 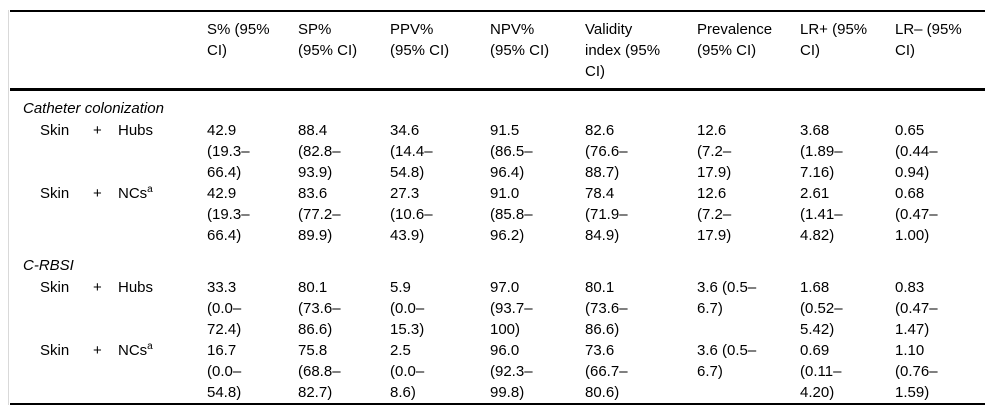 What do you see at coordinates (511, 214) in the screenshot?
I see `cell-npv: 91.0 (85.8– 96.2)` at bounding box center [511, 214].